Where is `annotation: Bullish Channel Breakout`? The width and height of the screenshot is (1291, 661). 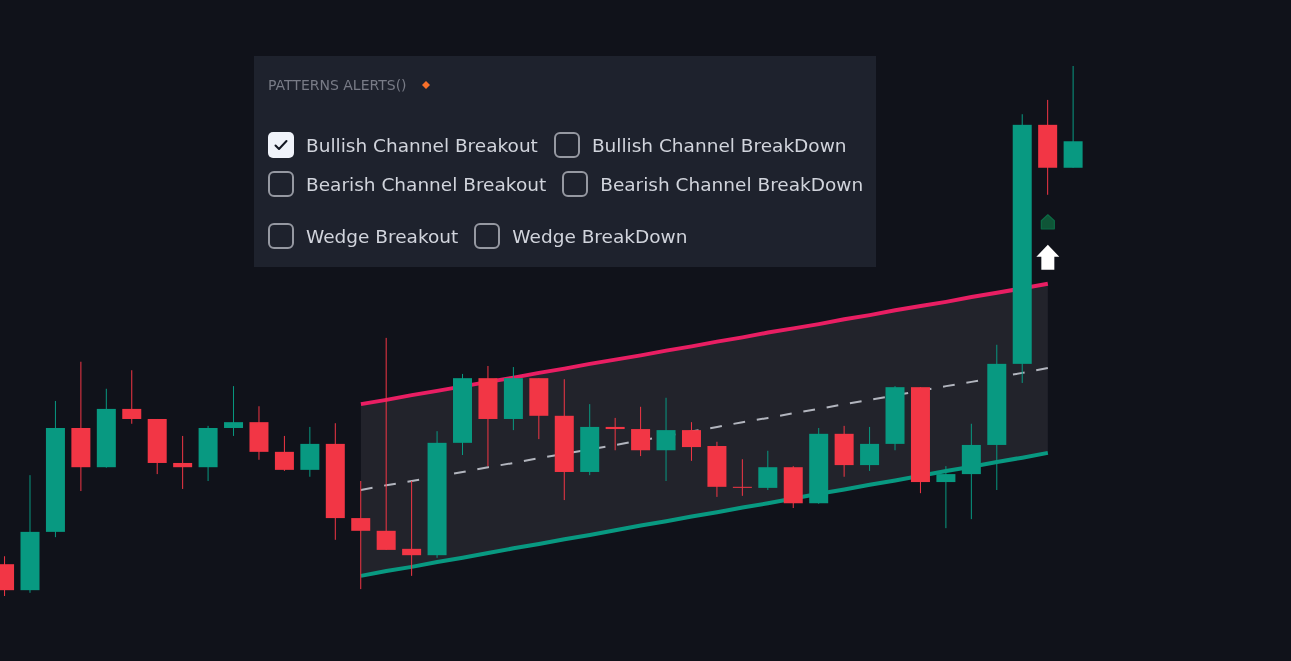
annotation: Bullish Channel Breakout is located at coordinates (422, 145).